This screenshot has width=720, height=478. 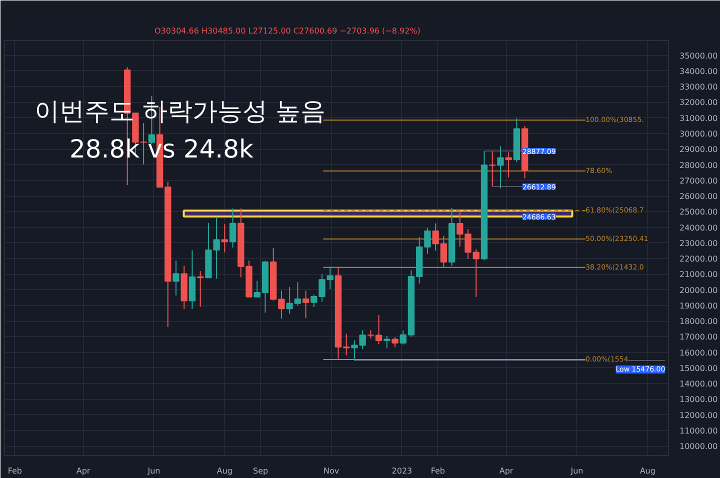 What do you see at coordinates (699, 384) in the screenshot?
I see `y-tick-label: 14000.00` at bounding box center [699, 384].